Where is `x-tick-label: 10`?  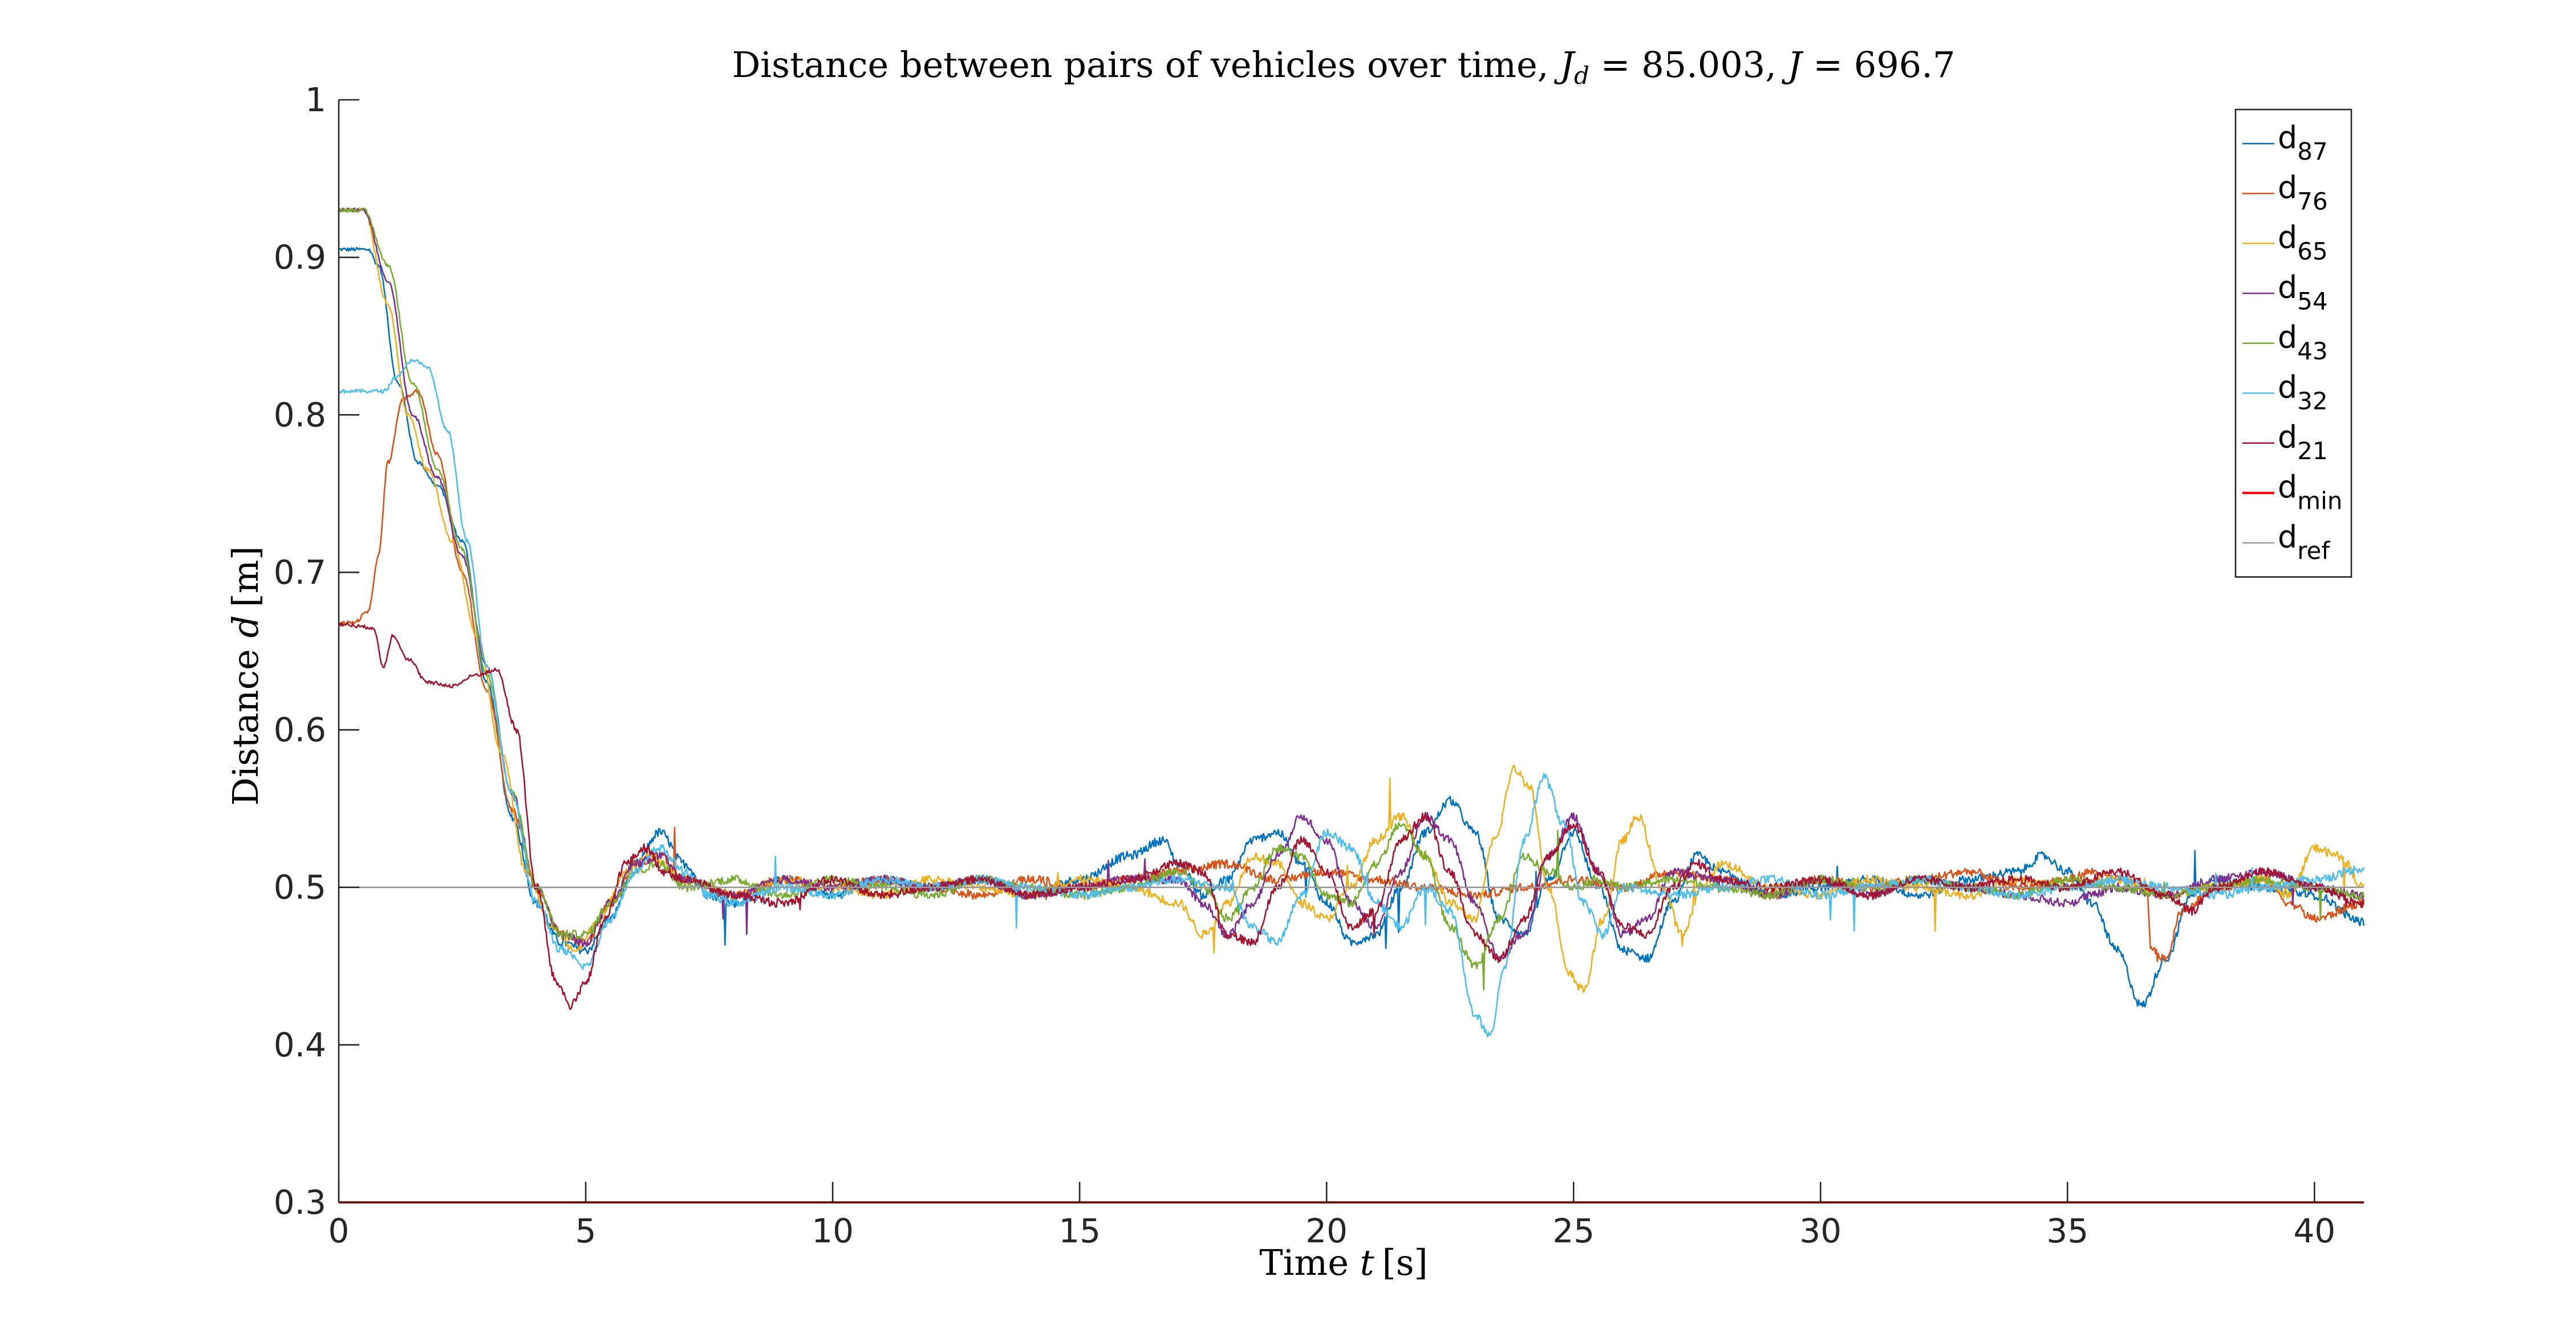 x-tick-label: 10 is located at coordinates (833, 1231).